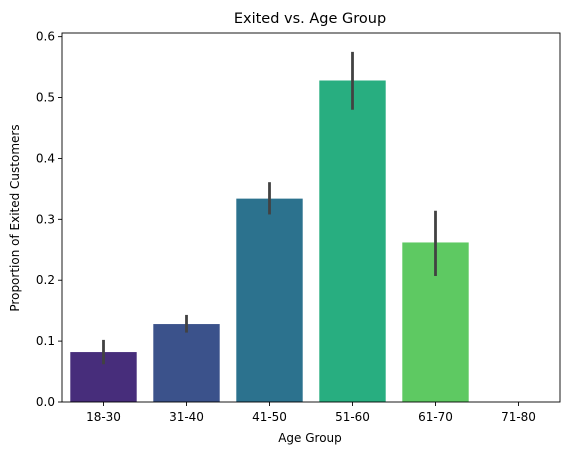  Describe the element at coordinates (310, 438) in the screenshot. I see `x-axis-label: Age Group` at that location.